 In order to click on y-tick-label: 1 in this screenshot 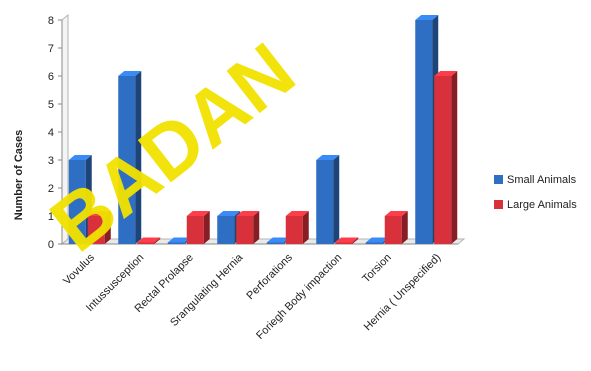, I will do `click(51, 217)`.